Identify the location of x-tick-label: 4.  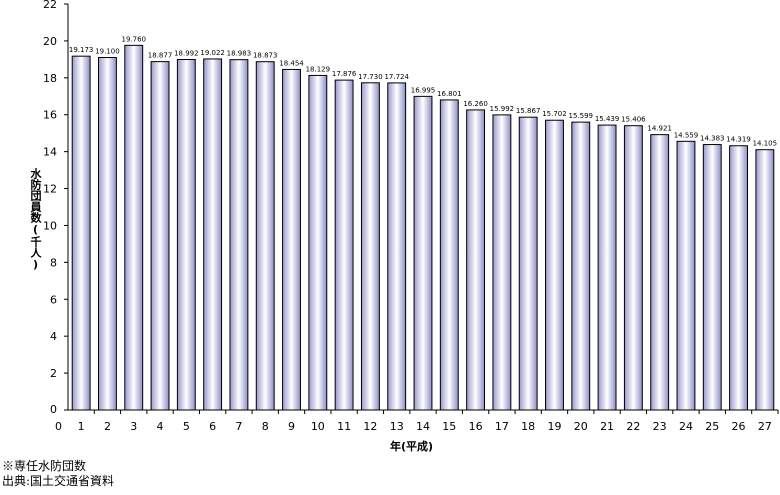
(160, 426).